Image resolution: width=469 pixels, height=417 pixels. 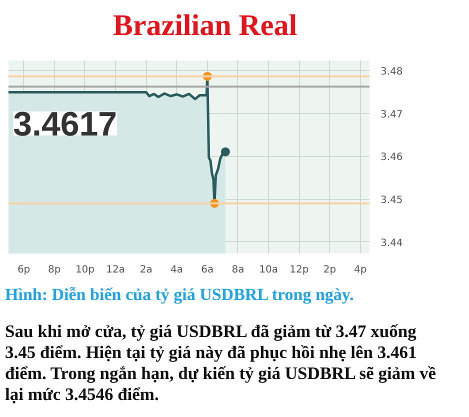 I want to click on y-tick-label: 3.46, so click(x=391, y=158).